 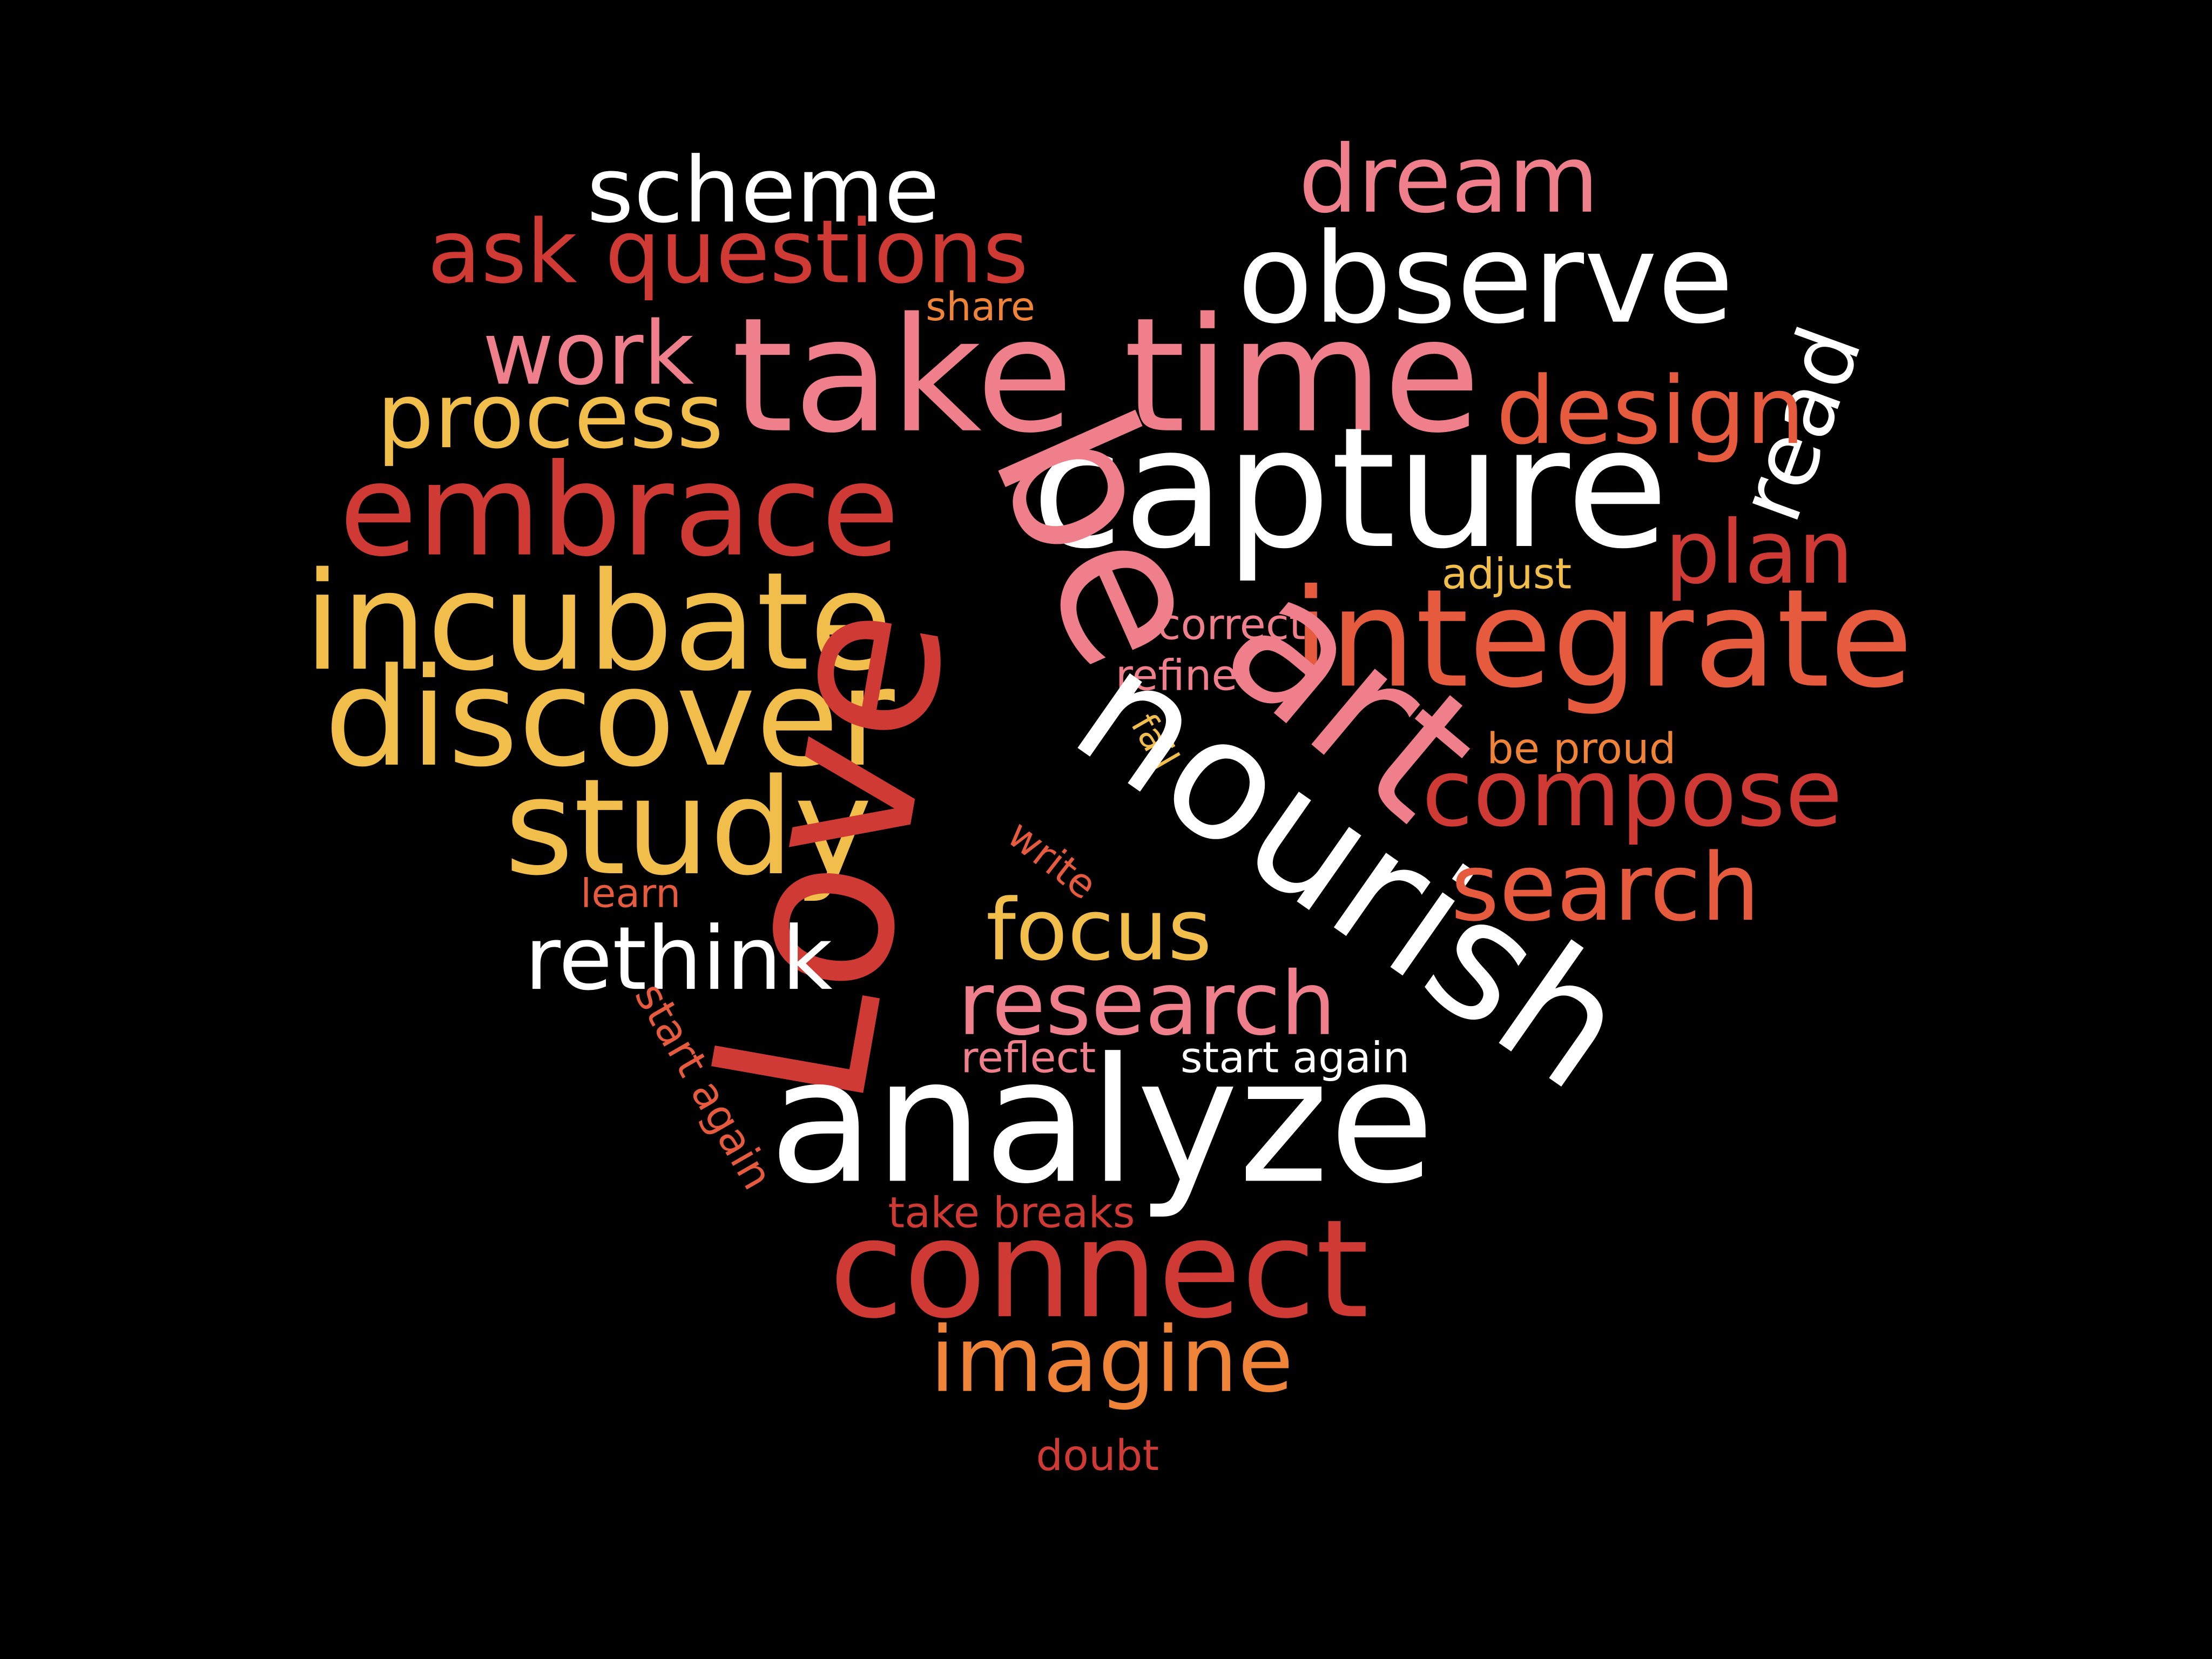 I want to click on word-incubate: incubate, so click(x=598, y=622).